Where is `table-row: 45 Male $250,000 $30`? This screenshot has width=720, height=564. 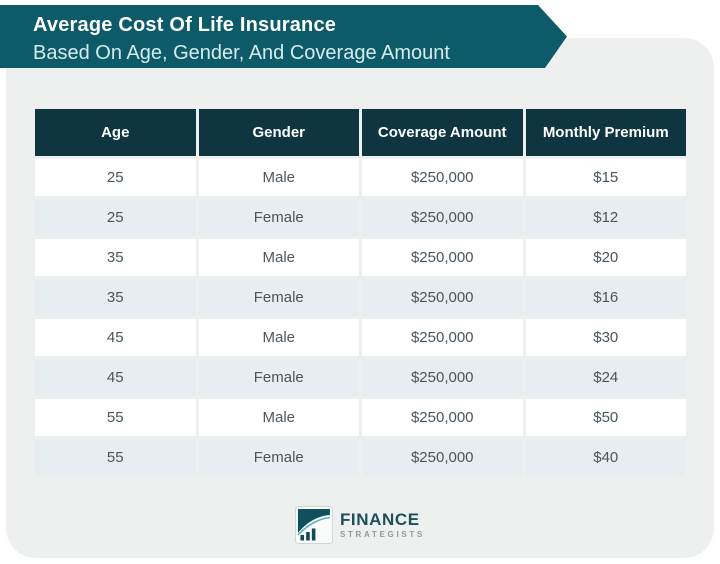 table-row: 45 Male $250,000 $30 is located at coordinates (360, 337).